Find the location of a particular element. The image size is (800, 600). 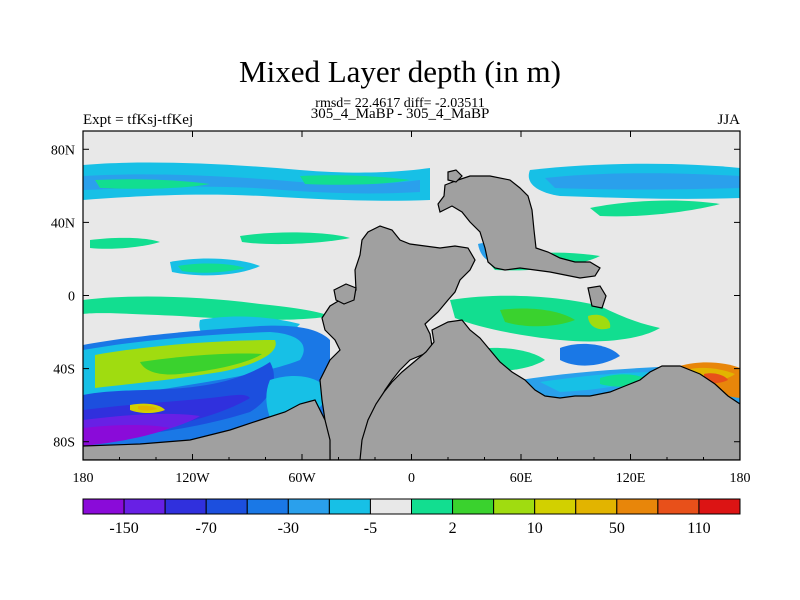

colorbar-label: -5 is located at coordinates (370, 528).